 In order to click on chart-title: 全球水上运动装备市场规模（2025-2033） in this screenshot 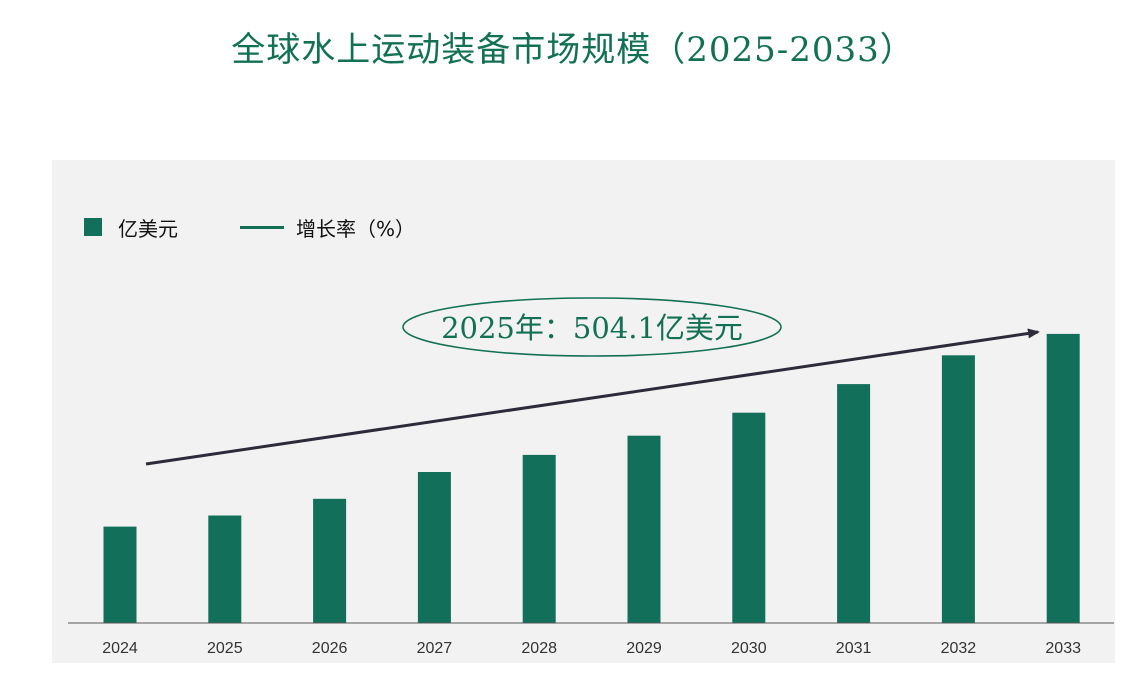, I will do `click(573, 50)`.